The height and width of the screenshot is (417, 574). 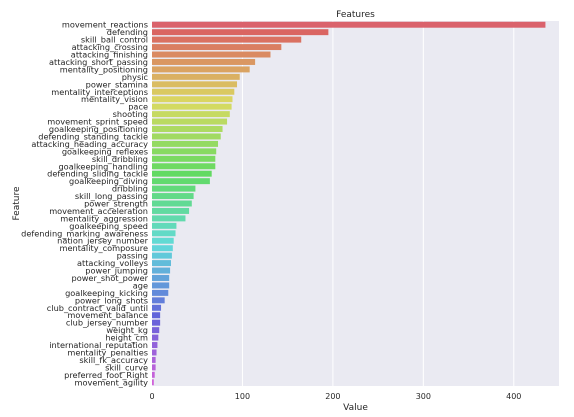 What do you see at coordinates (184, 166) in the screenshot?
I see `bar-goalkeeping_handling` at bounding box center [184, 166].